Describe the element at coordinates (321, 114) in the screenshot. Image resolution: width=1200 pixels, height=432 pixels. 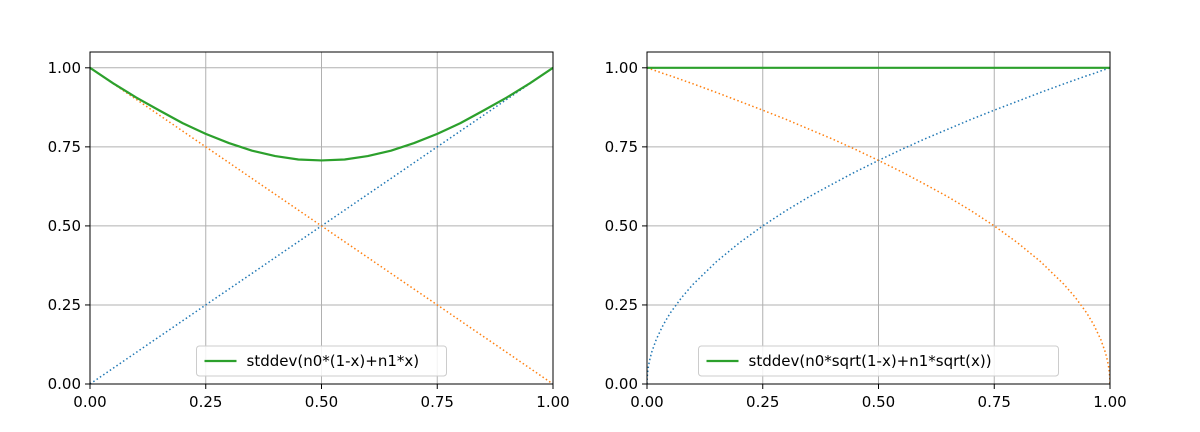
I see `series-line-green` at that location.